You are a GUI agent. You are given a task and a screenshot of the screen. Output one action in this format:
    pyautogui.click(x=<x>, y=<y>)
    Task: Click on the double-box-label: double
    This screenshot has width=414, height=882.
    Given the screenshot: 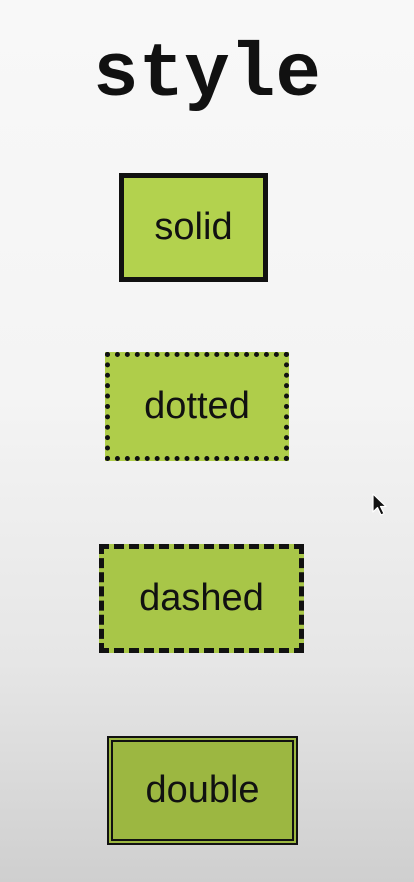 What is the action you would take?
    pyautogui.click(x=202, y=790)
    